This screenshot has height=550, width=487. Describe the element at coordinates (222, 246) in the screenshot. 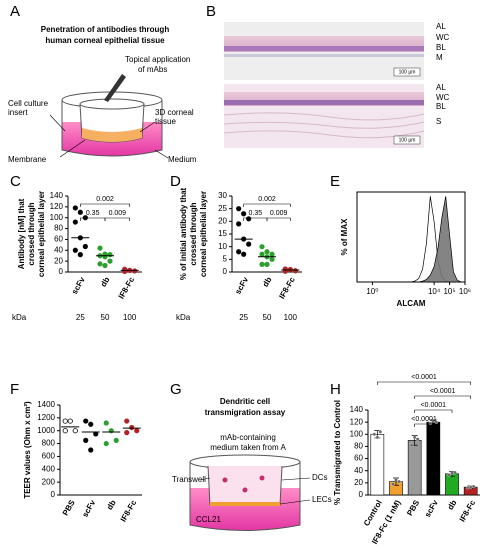

I see `y-tick-label: 10` at that location.